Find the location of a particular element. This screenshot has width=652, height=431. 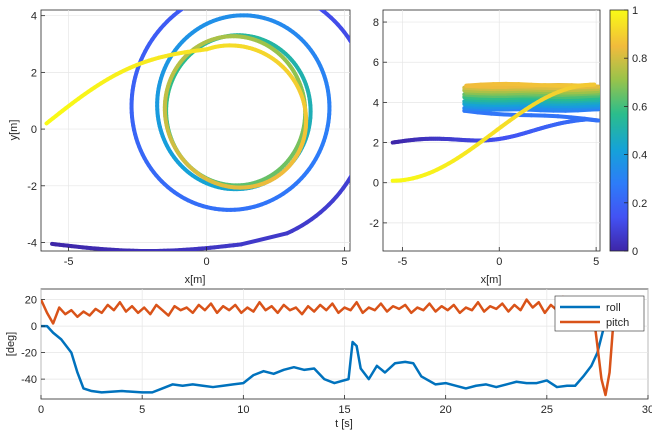

xz-ytick-label: 4 is located at coordinates (376, 103).